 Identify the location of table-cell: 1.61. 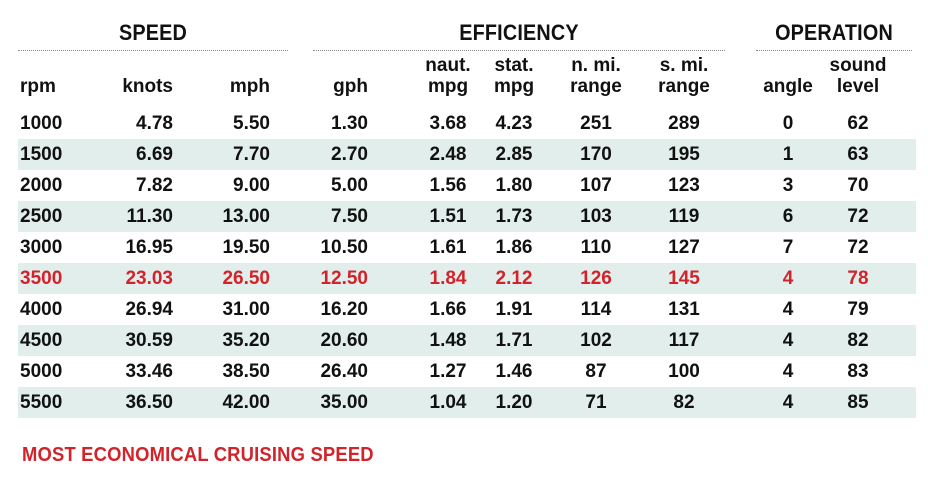
(448, 247).